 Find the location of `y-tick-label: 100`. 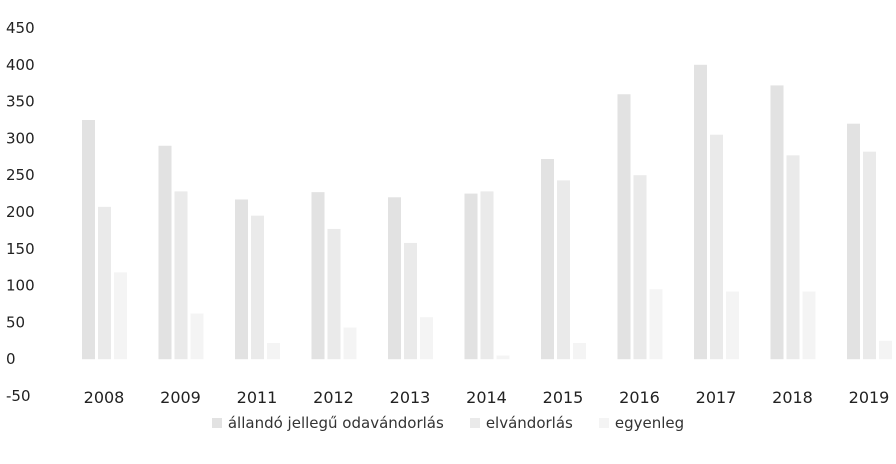

y-tick-label: 100 is located at coordinates (20, 286).